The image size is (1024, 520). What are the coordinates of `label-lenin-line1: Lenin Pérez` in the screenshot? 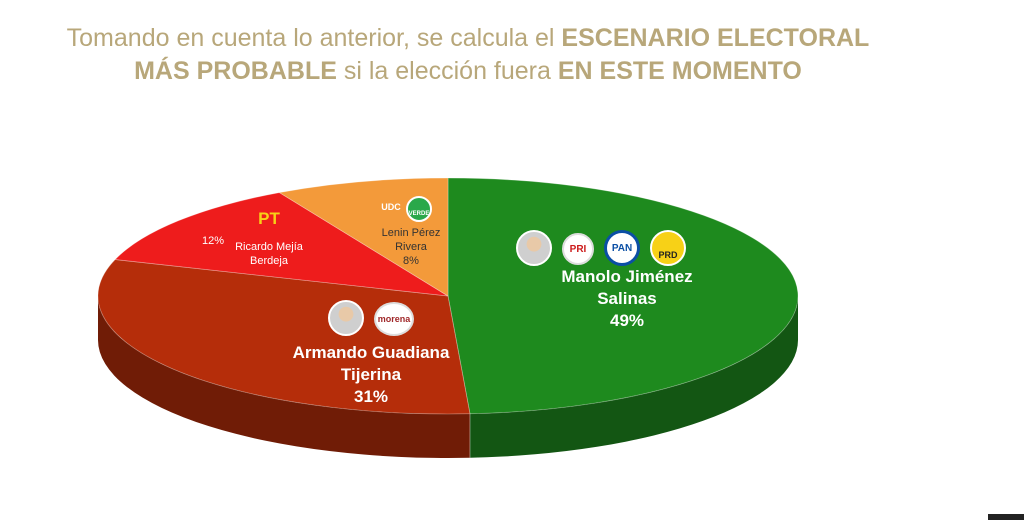 It's located at (411, 233).